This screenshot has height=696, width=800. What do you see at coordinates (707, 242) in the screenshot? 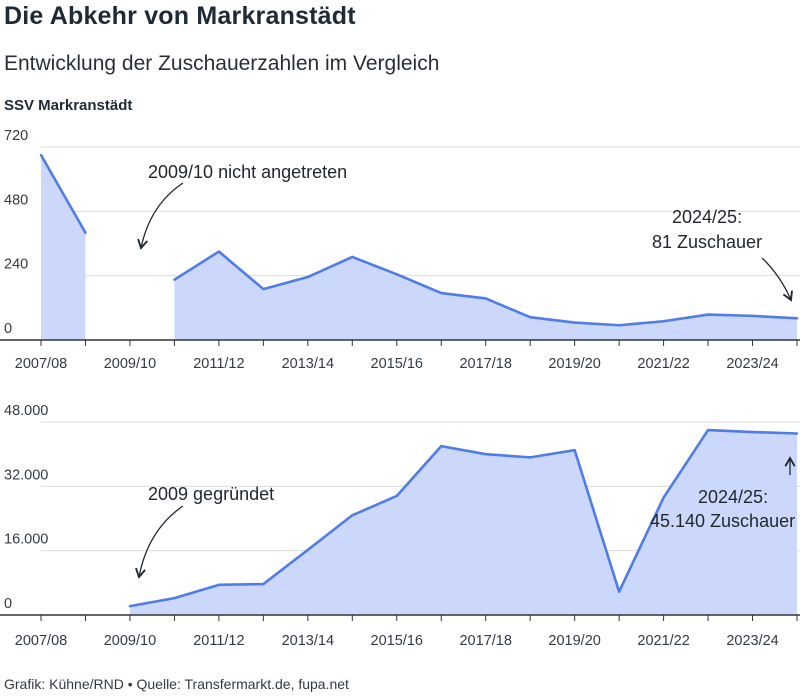
I see `annotation-text: 81 Zuschauer` at bounding box center [707, 242].